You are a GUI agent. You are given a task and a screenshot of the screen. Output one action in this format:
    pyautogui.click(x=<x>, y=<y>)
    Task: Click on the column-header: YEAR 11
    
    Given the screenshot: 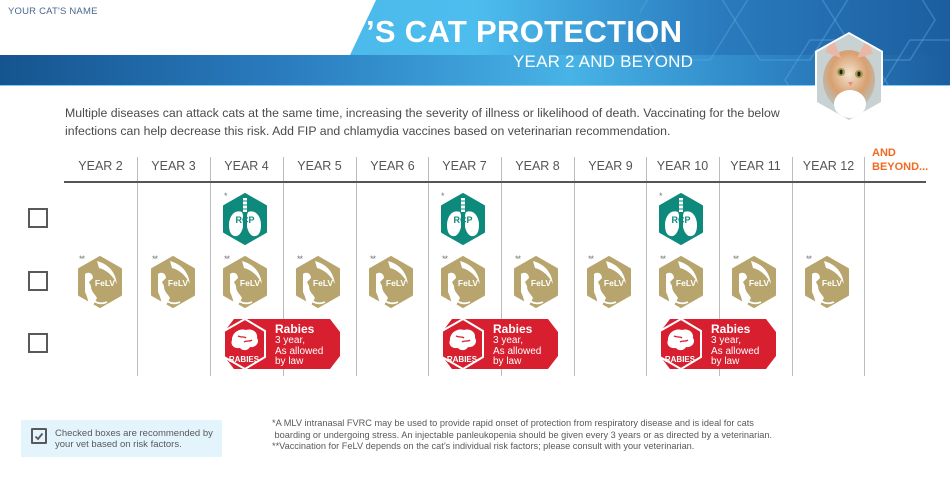 What is the action you would take?
    pyautogui.click(x=755, y=165)
    